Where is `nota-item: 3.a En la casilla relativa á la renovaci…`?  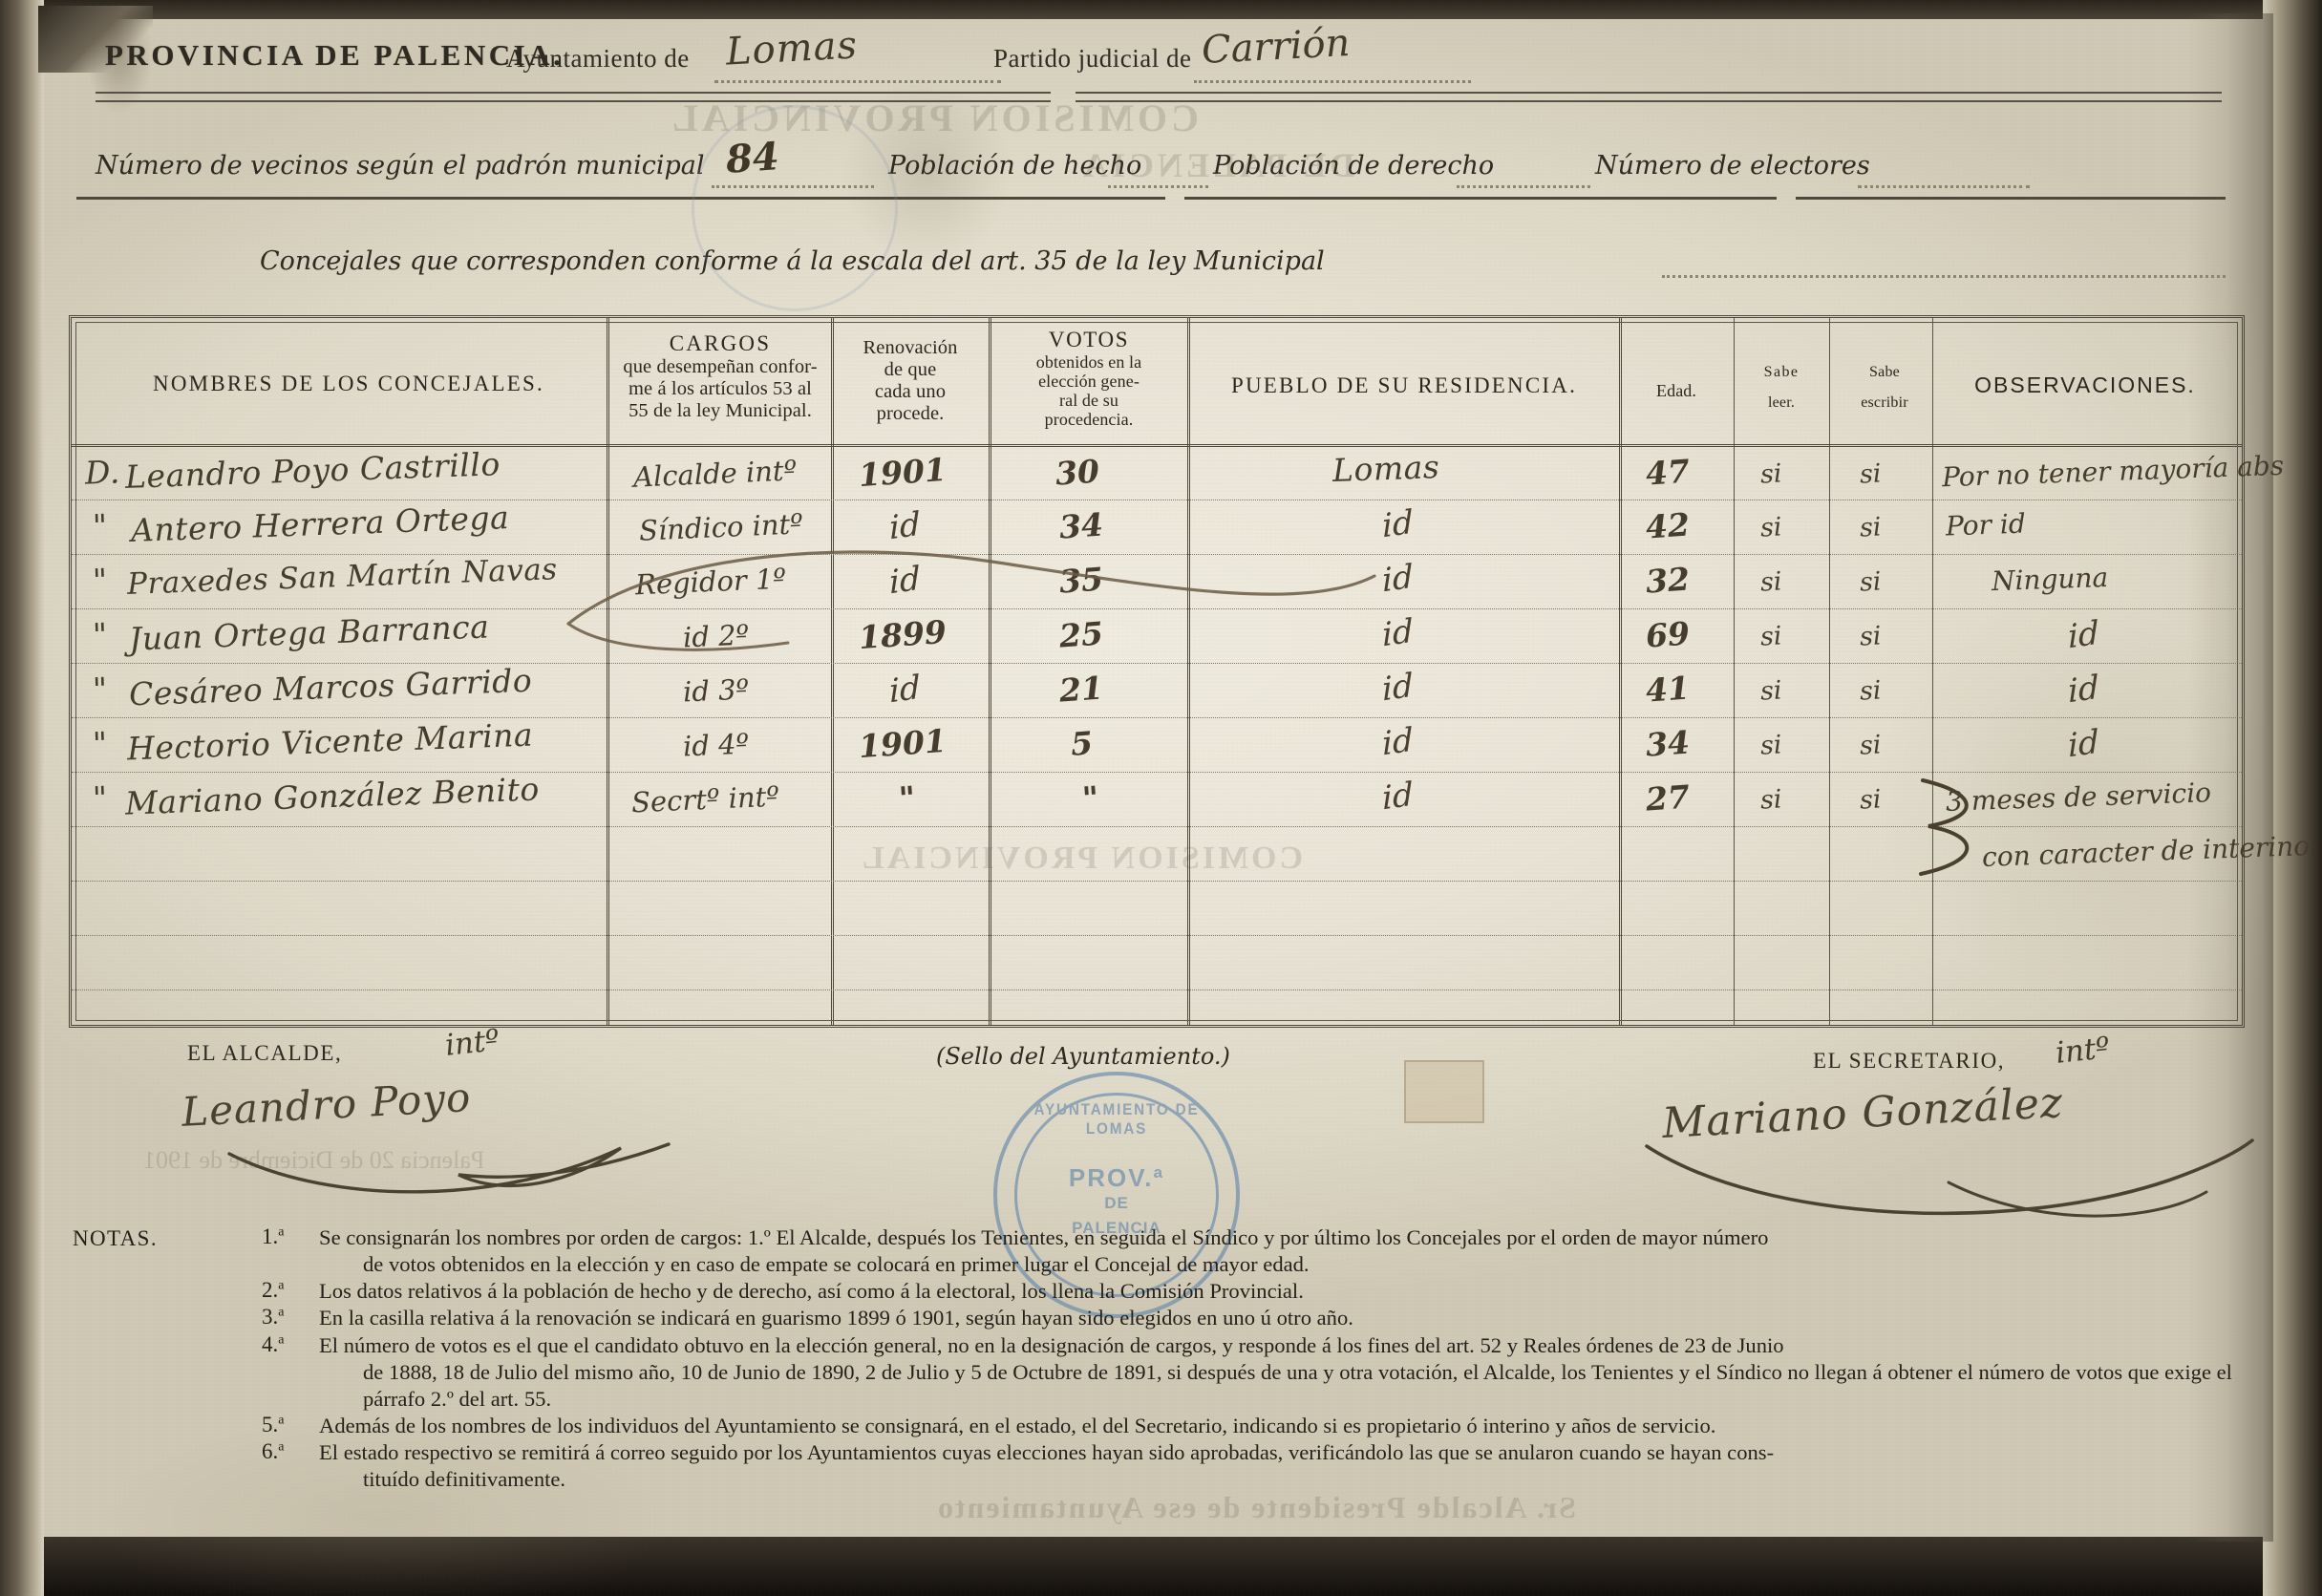 nota-item: 3.a En la casilla relativa á la renovaci… is located at coordinates (1260, 1318).